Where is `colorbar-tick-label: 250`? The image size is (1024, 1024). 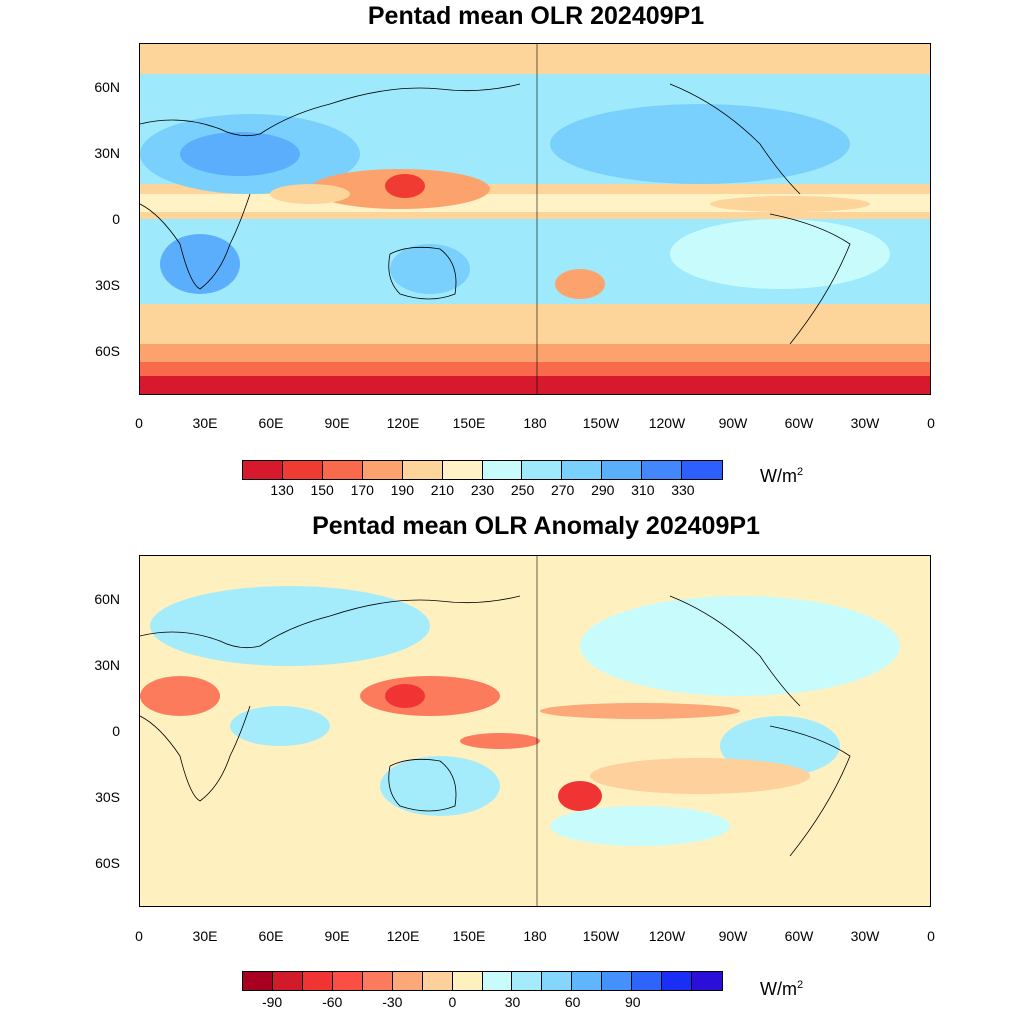
colorbar-tick-label: 250 is located at coordinates (522, 490).